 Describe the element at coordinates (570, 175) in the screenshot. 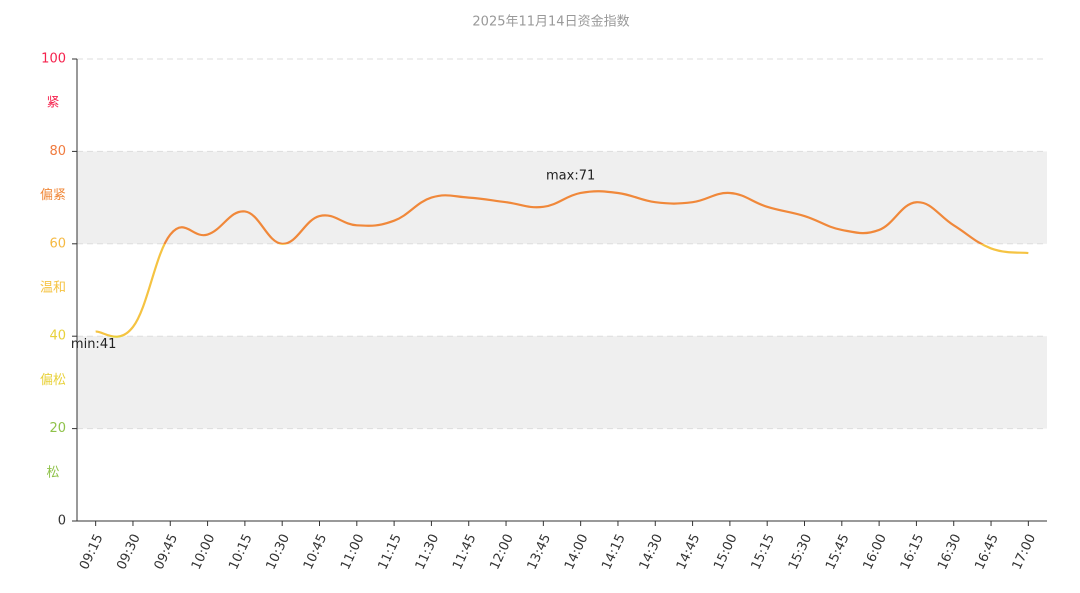

I see `max-label: max:71` at that location.